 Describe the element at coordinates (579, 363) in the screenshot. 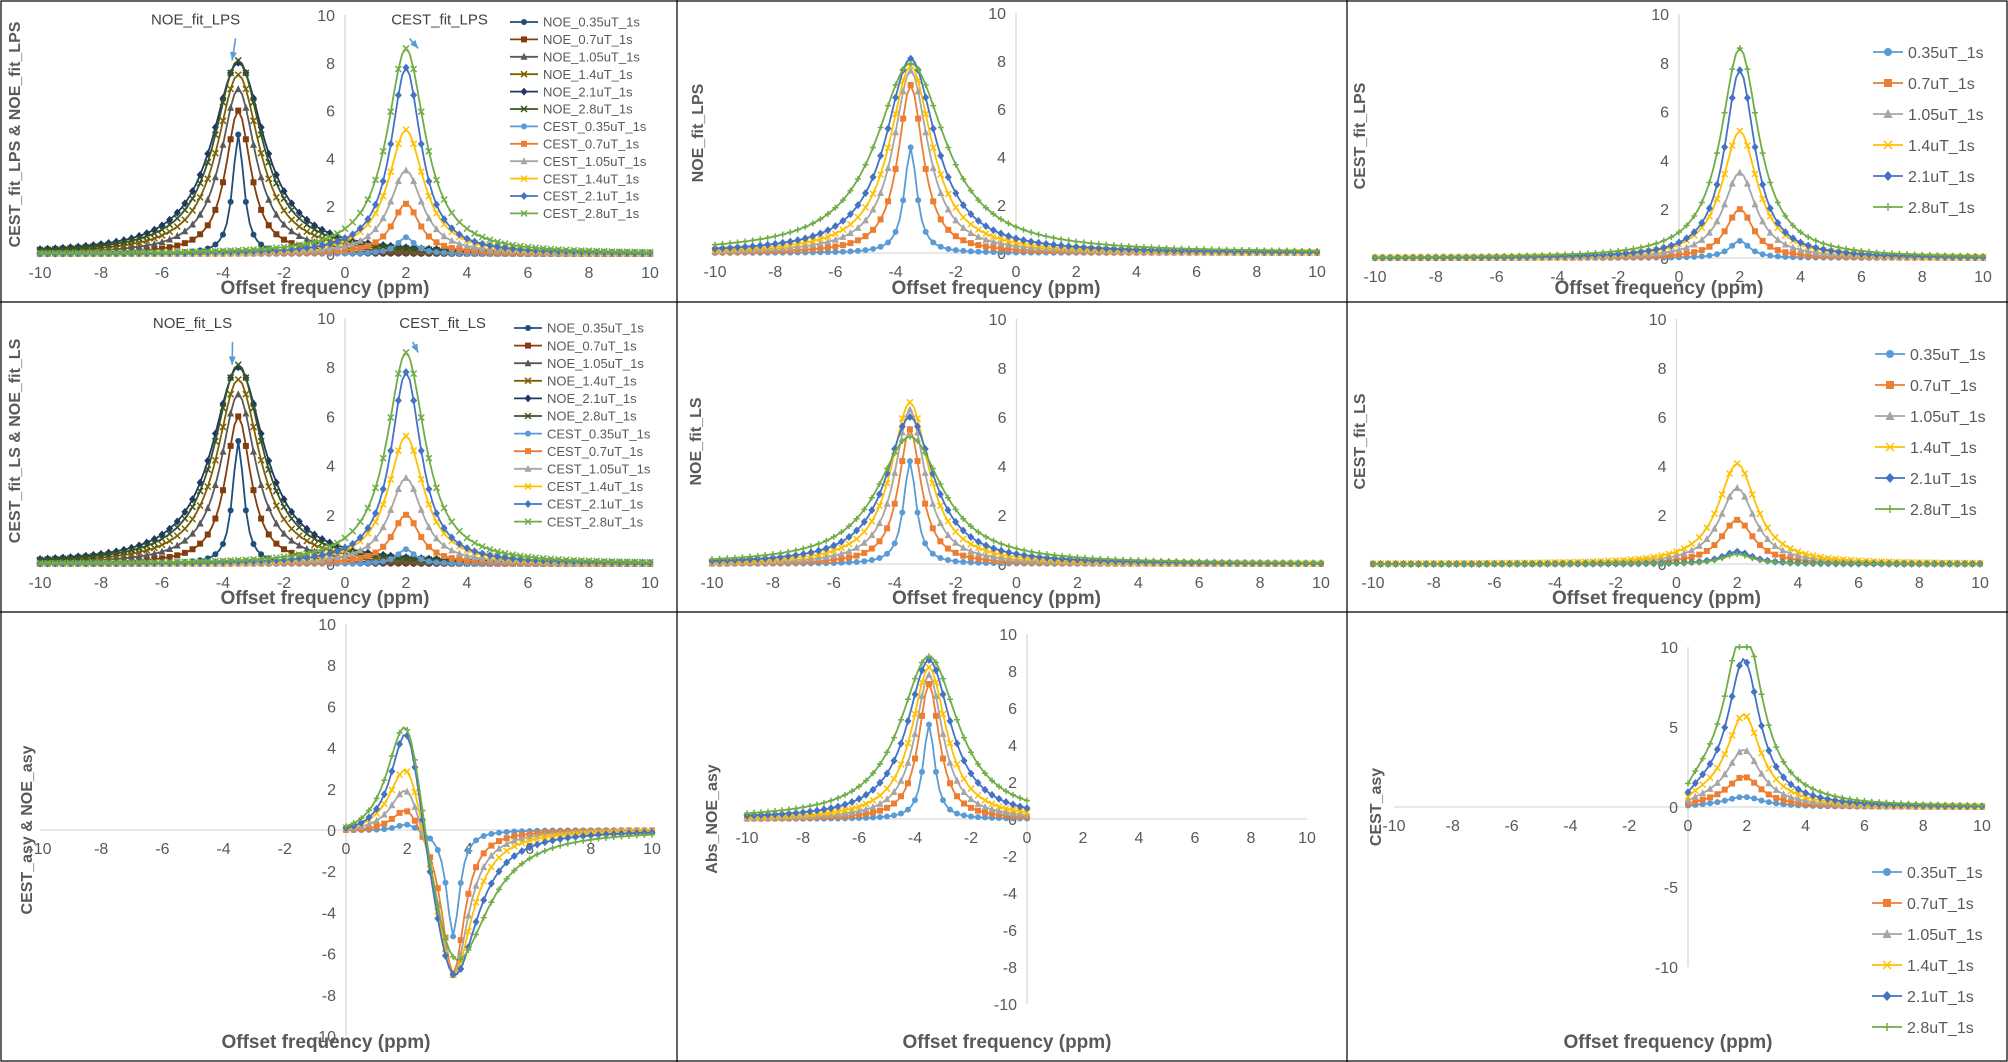

I see `legend-item: NOE_1.05uT_1s` at that location.